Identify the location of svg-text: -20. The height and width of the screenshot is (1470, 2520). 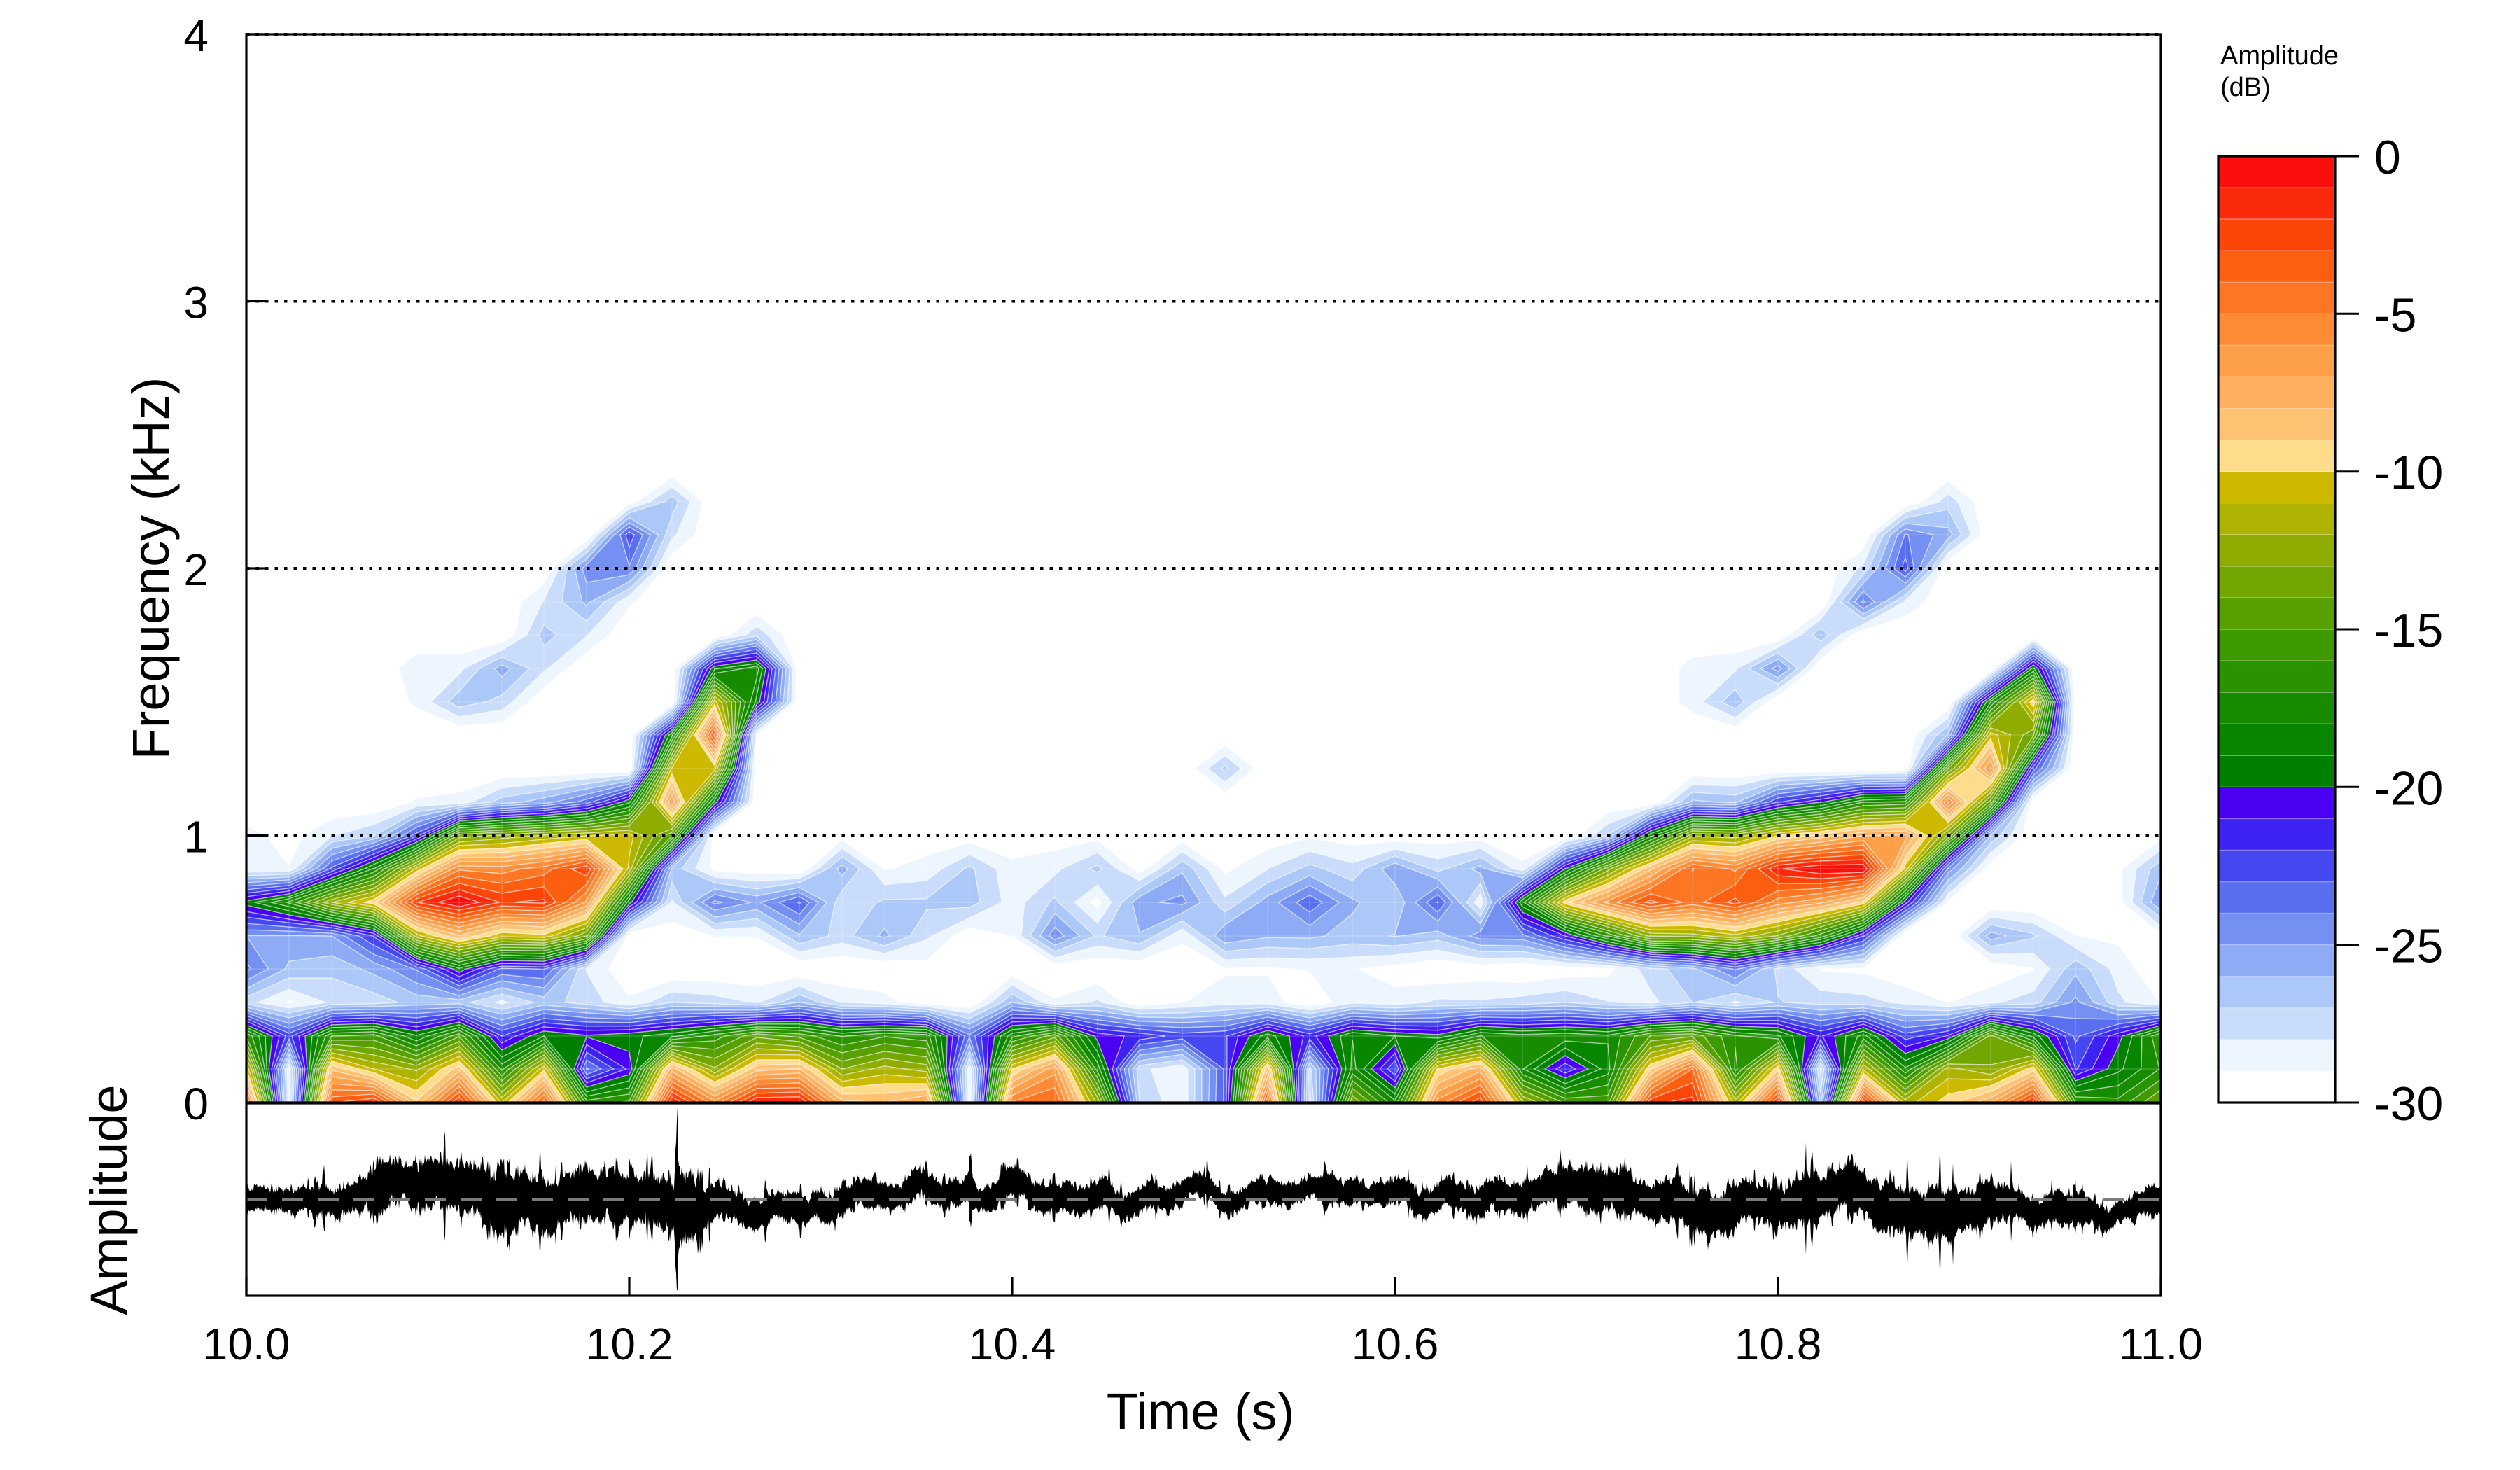
(2408, 788).